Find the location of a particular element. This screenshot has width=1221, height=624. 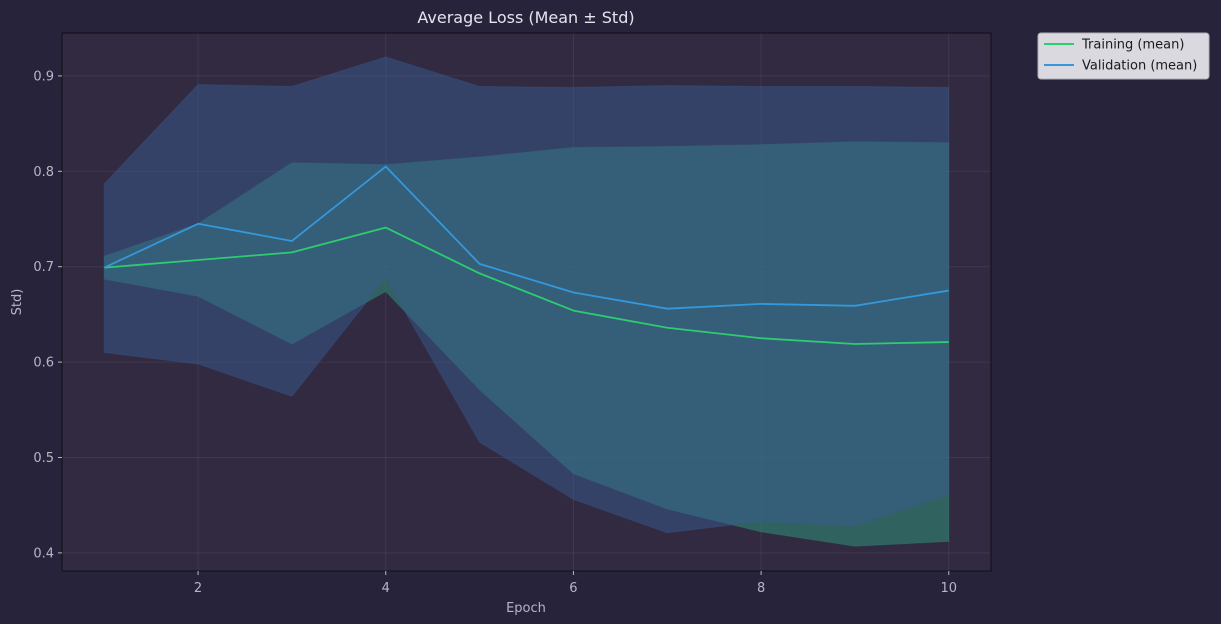

y-tick-label: 0.8 is located at coordinates (43, 172).